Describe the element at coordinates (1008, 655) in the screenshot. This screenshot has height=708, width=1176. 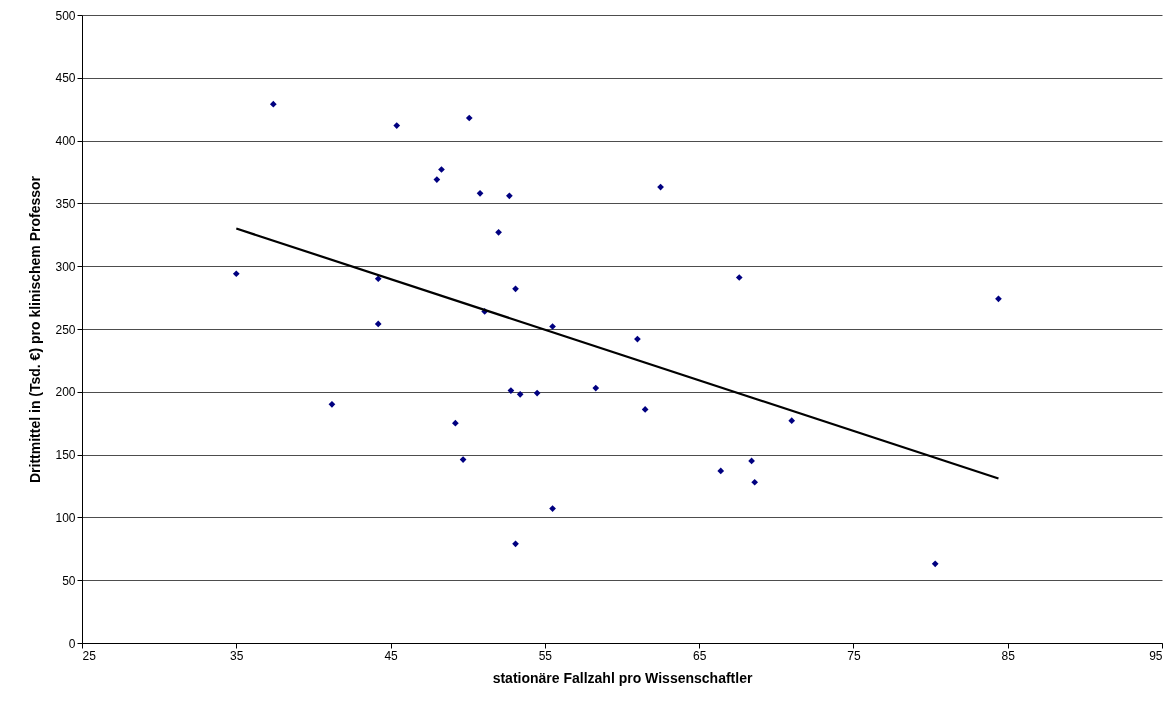
I see `x-tick-label: 85` at that location.